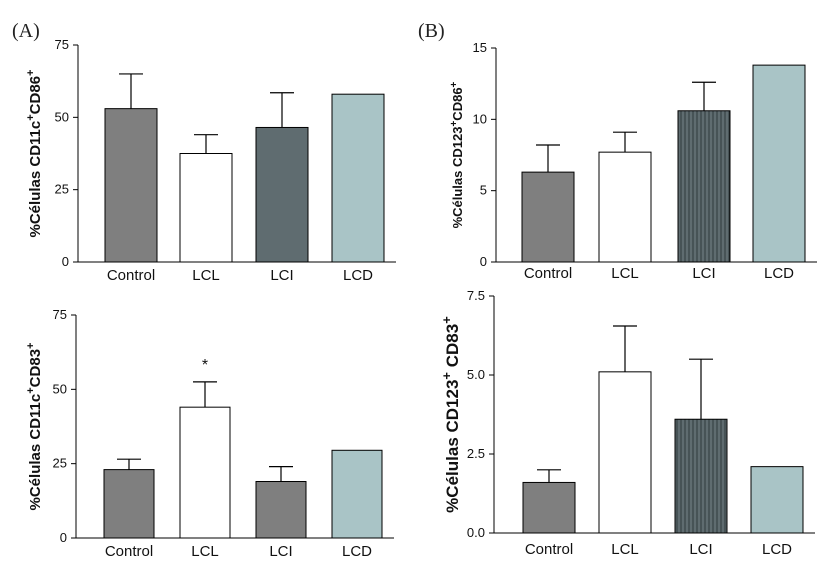 This screenshot has width=839, height=569. I want to click on y-tick-label: 5.0, so click(476, 374).